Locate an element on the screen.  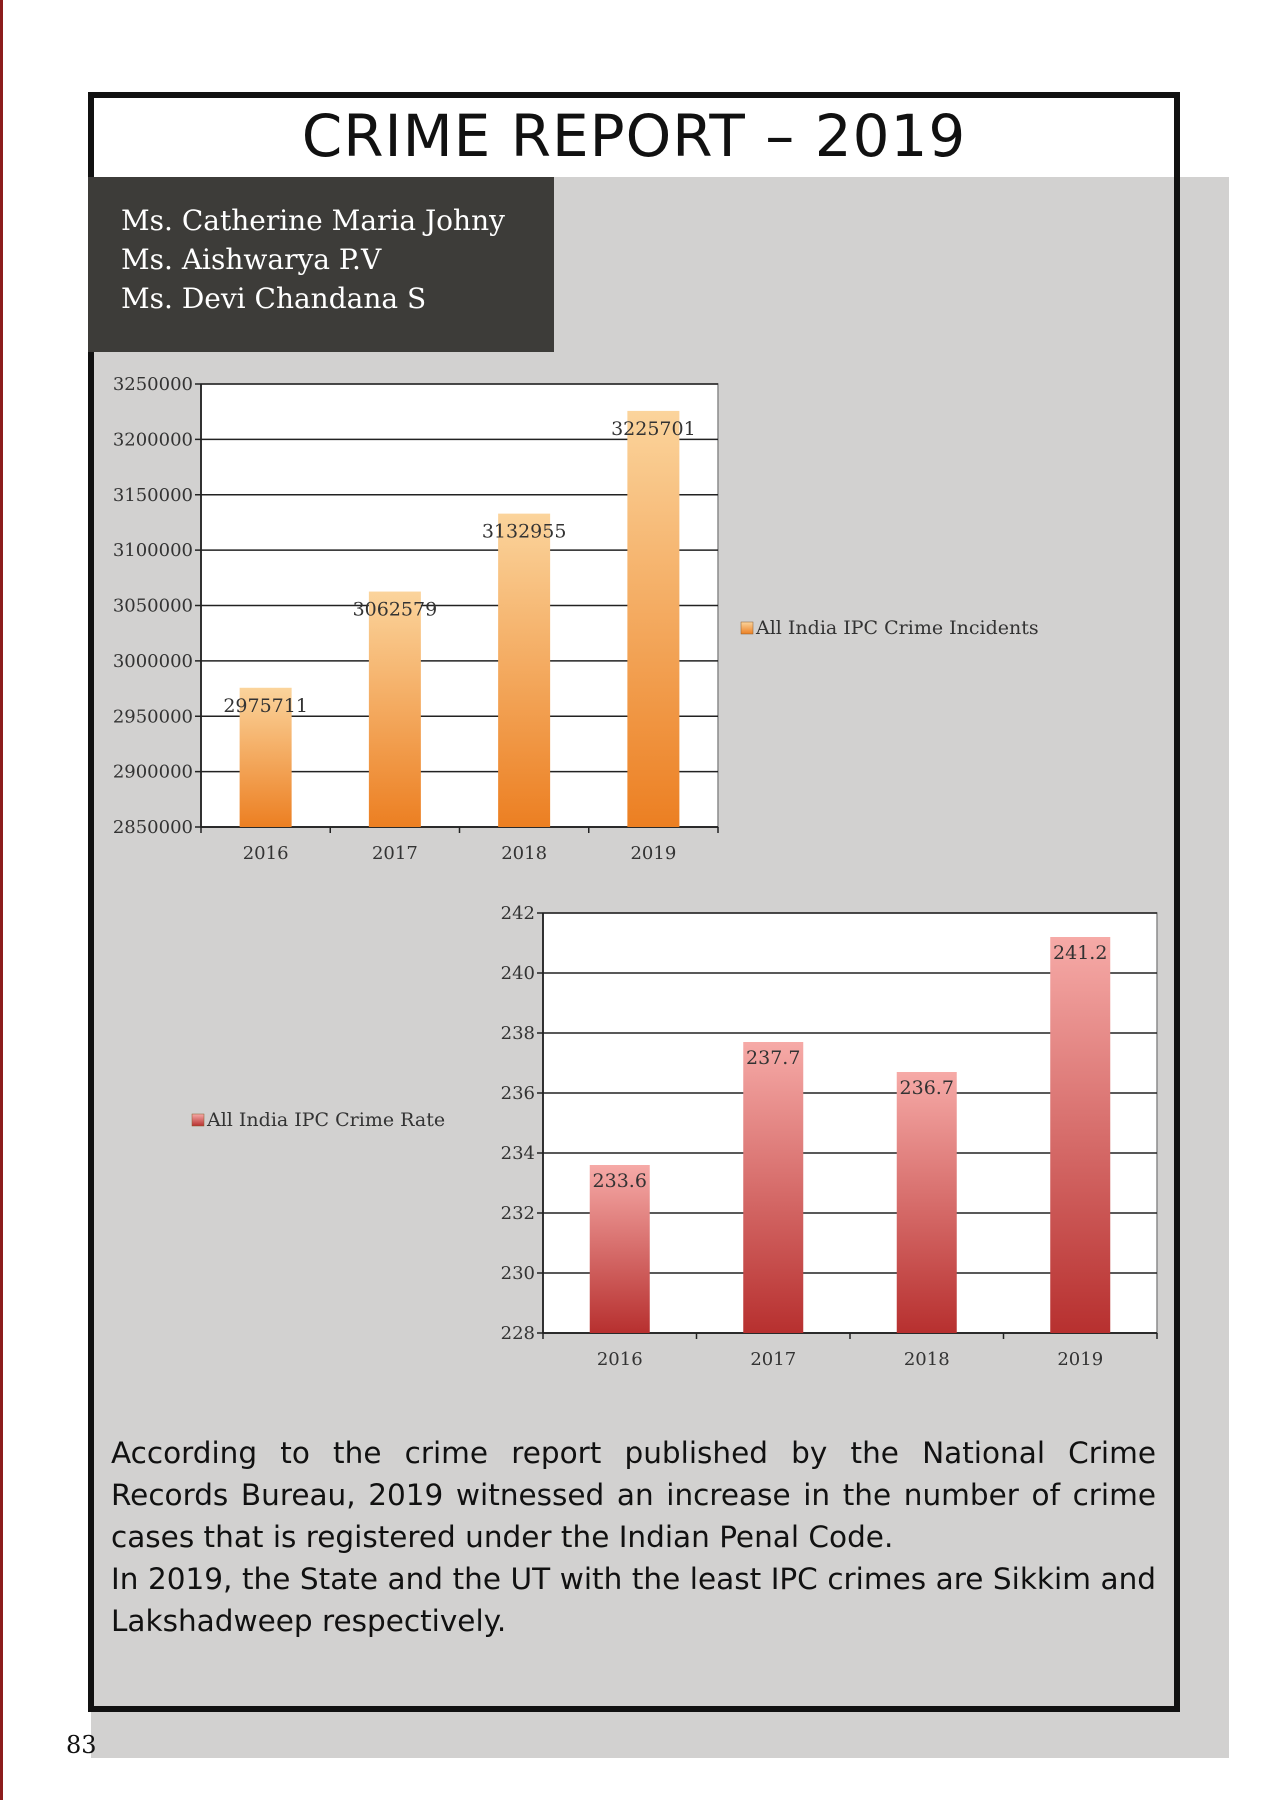
y-tick-label: 2950000 is located at coordinates (153, 716).